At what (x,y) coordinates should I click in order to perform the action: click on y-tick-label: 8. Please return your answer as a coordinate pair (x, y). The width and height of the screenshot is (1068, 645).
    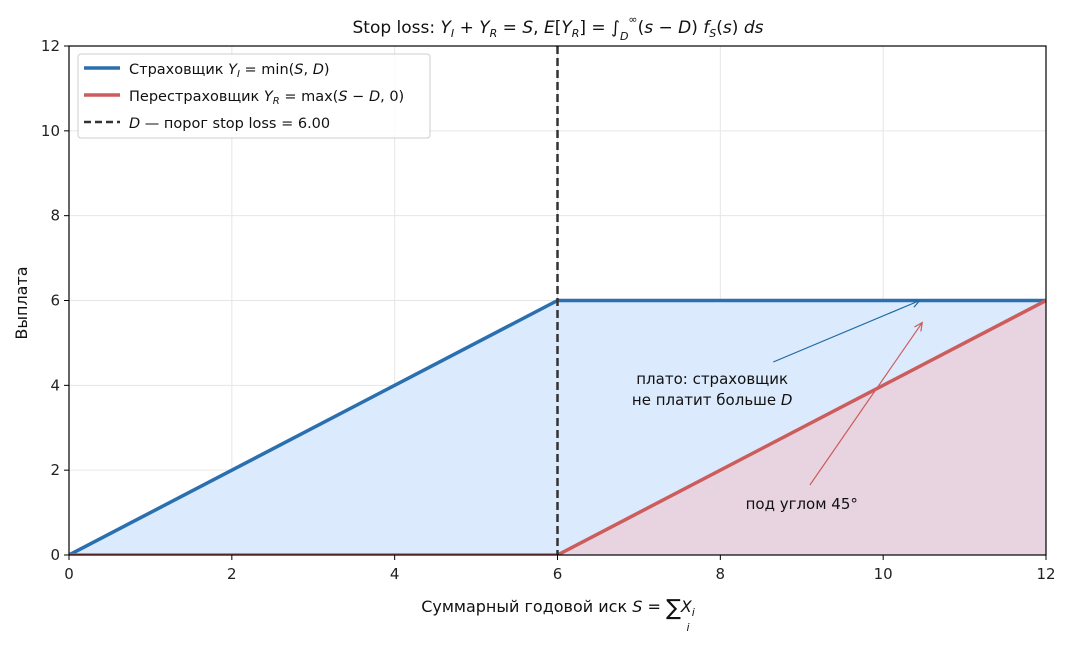
    Looking at the image, I should click on (55, 216).